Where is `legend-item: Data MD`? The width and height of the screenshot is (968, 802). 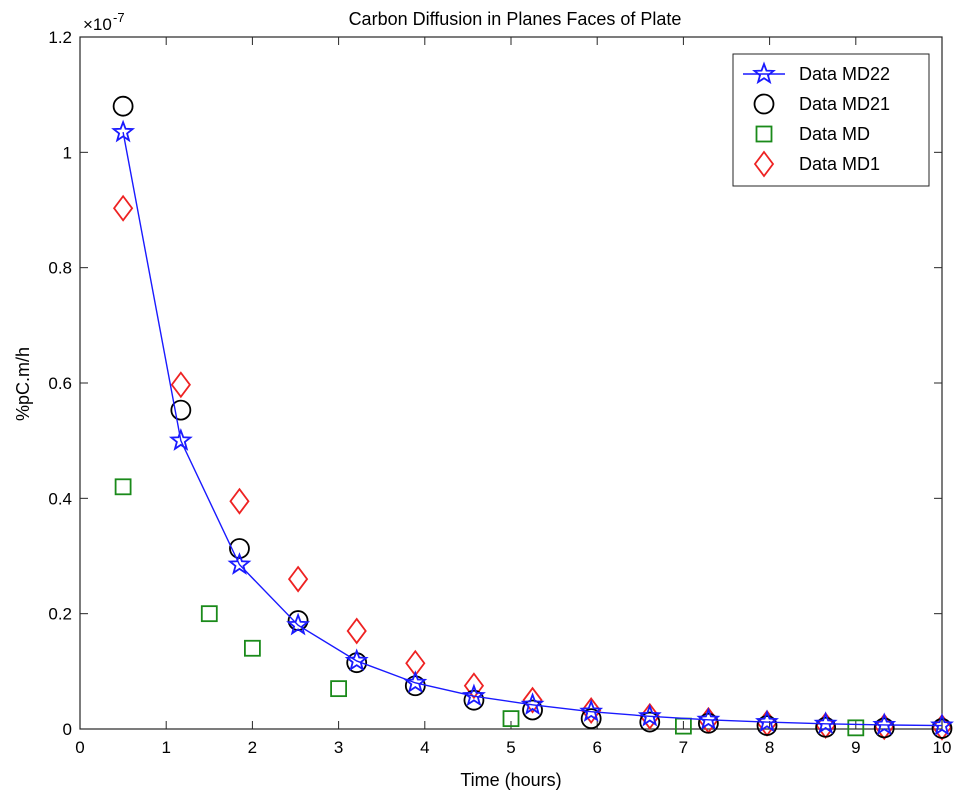 legend-item: Data MD is located at coordinates (812, 134).